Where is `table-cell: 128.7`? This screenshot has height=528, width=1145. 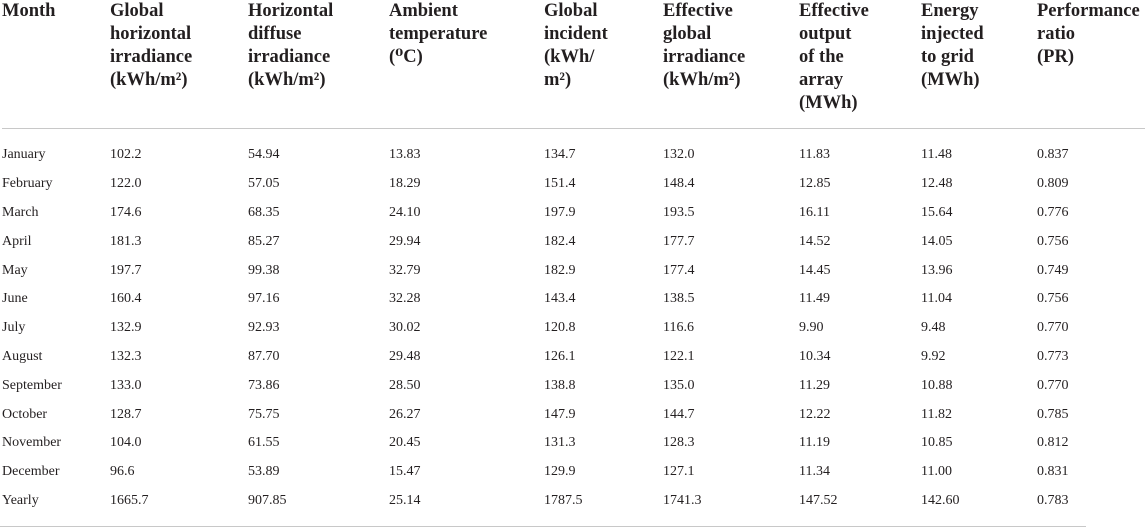 table-cell: 128.7 is located at coordinates (126, 414).